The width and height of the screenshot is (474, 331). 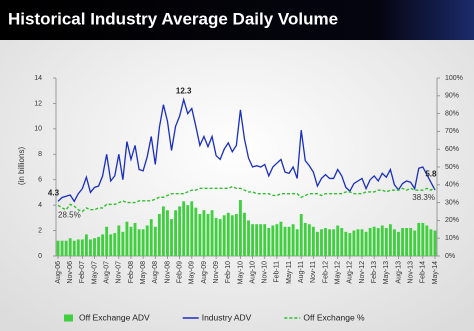 What do you see at coordinates (155, 272) in the screenshot?
I see `x-tick-label: Aug-08` at bounding box center [155, 272].